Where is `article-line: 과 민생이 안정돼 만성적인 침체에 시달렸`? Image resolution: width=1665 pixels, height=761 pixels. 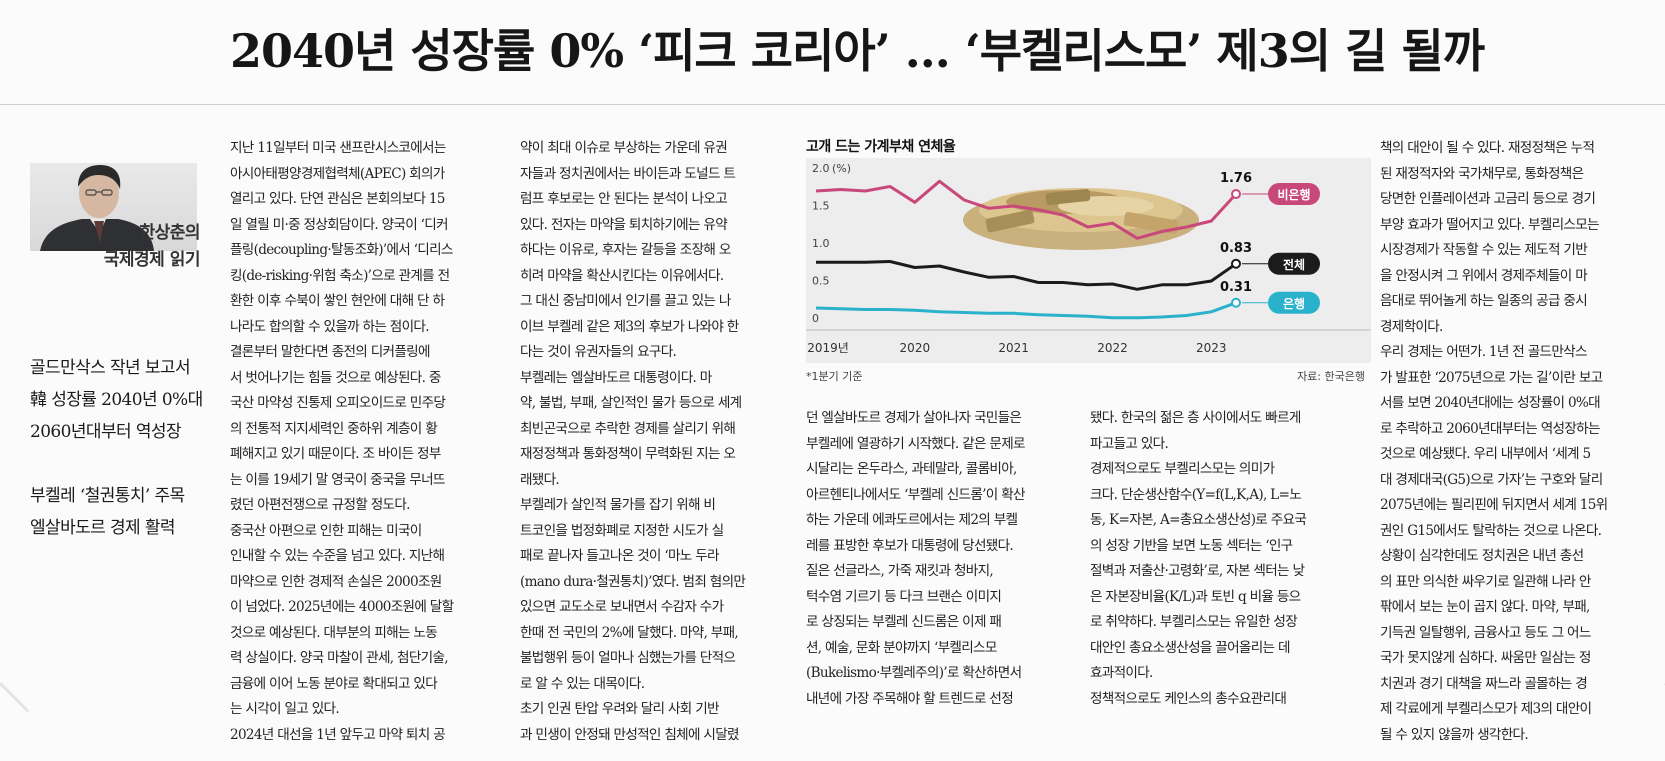
article-line: 과 민생이 안정돼 만성적인 침체에 시달렸 is located at coordinates (630, 734).